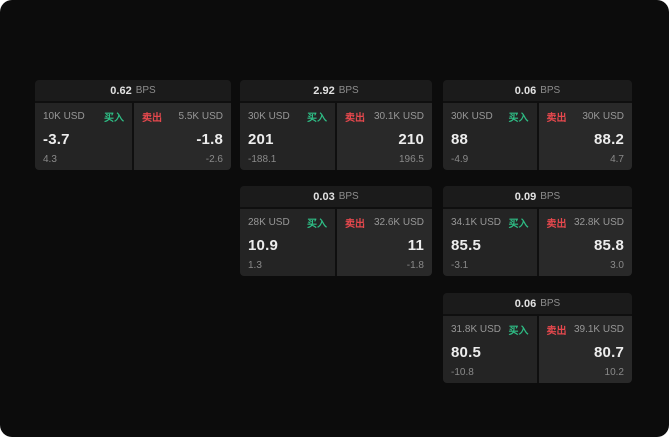  Describe the element at coordinates (603, 116) in the screenshot. I see `sell-amount: 30K USD` at that location.